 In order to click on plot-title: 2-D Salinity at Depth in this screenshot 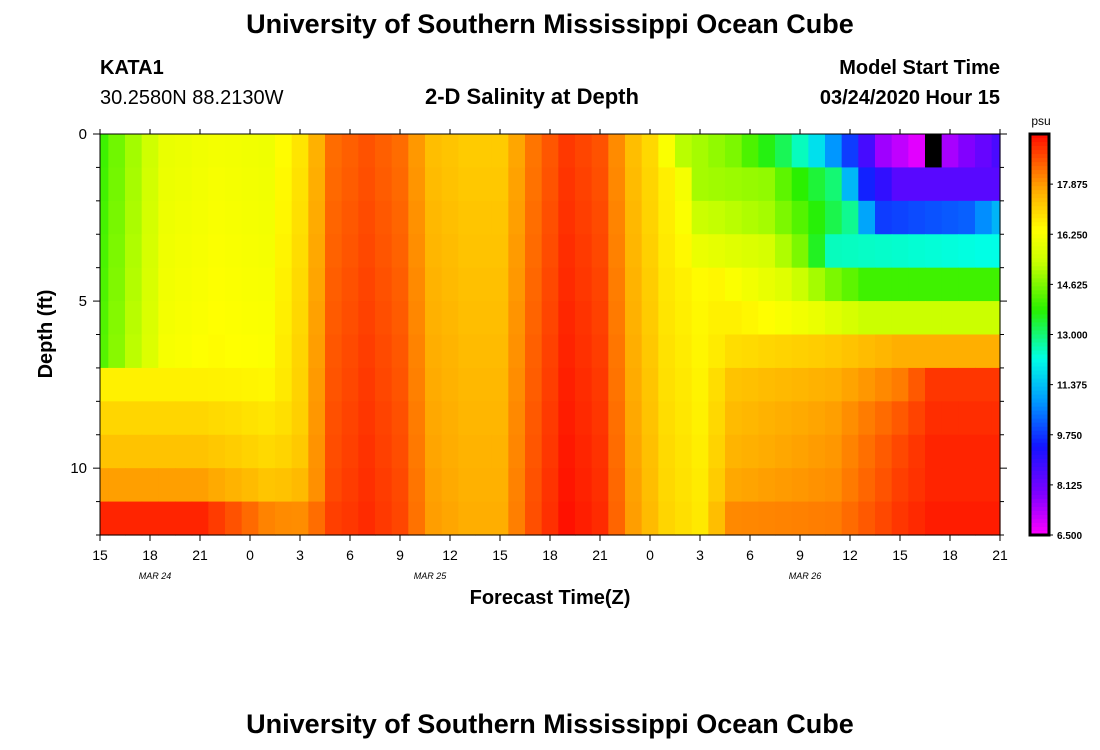, I will do `click(532, 96)`.